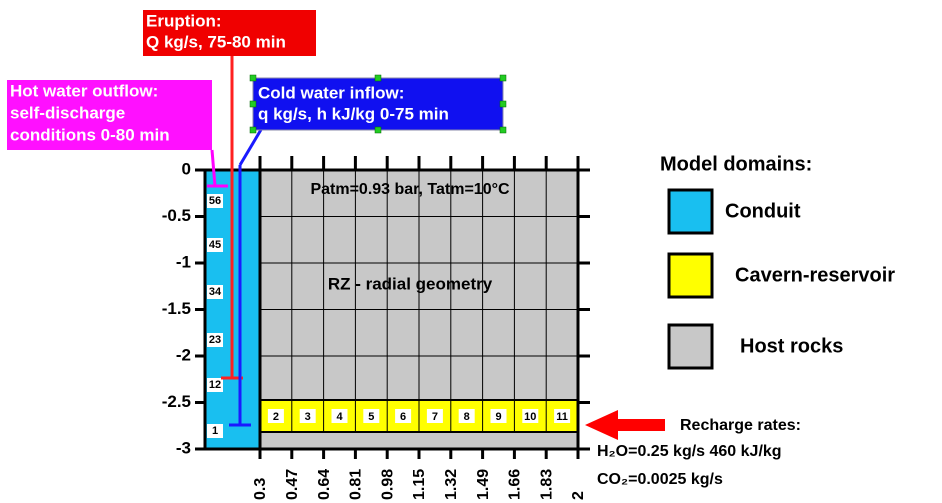  Describe the element at coordinates (546, 484) in the screenshot. I see `x-tick-label: 1.83` at that location.